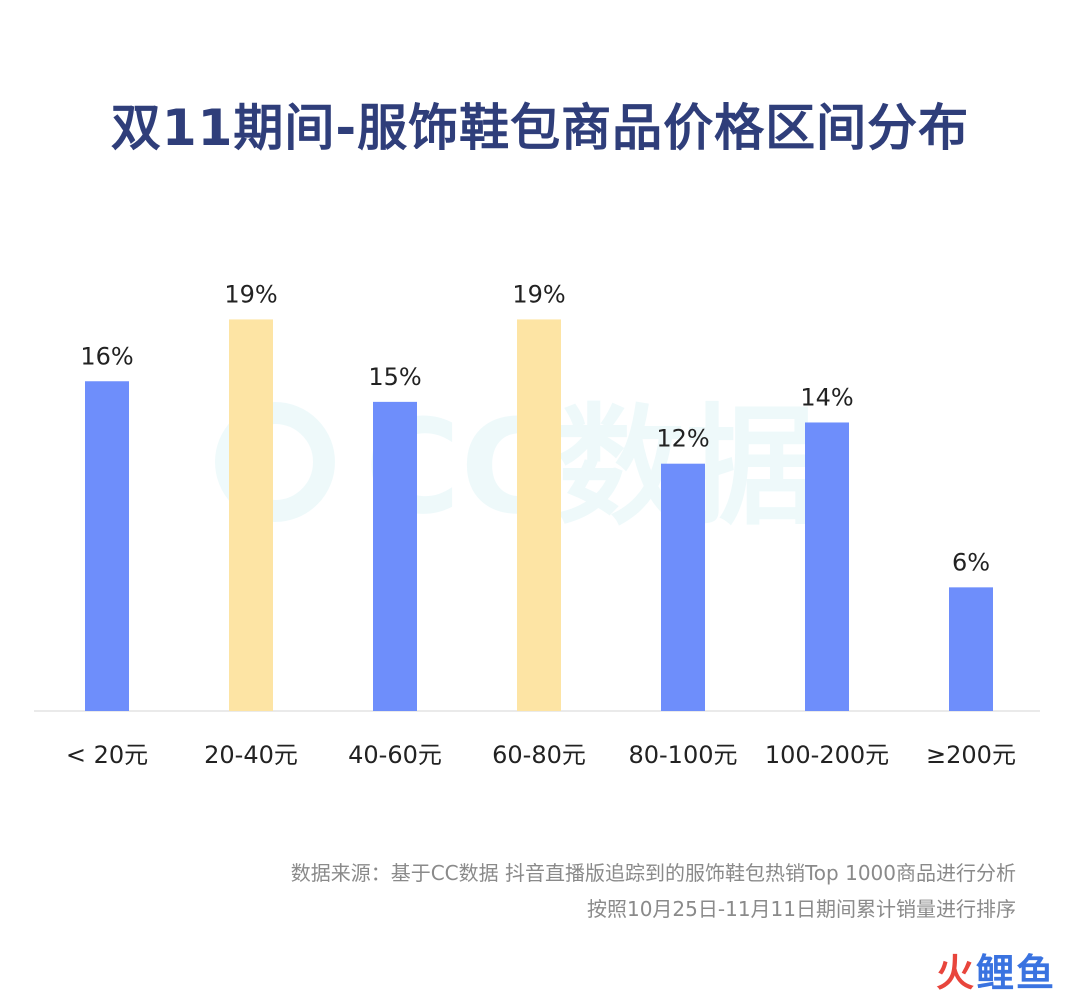 The width and height of the screenshot is (1080, 997). Describe the element at coordinates (801, 909) in the screenshot. I see `data-source-line-2: 按照10月25日-11月11日期间累计销量进行排序` at that location.